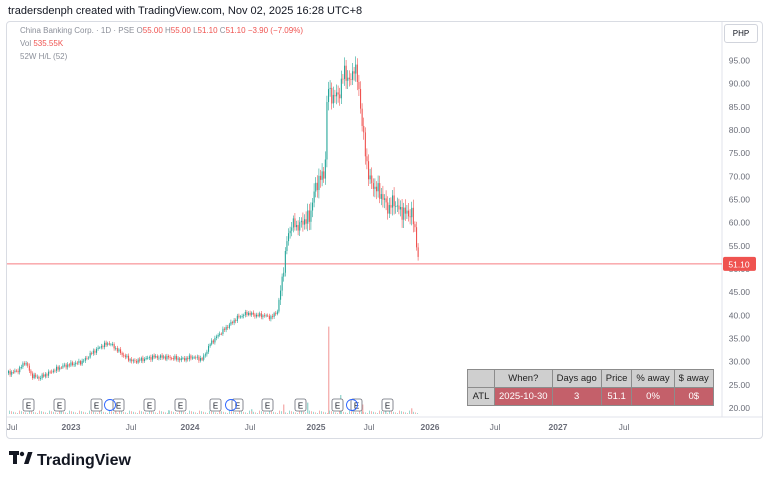  I want to click on table-header: % away, so click(653, 378).